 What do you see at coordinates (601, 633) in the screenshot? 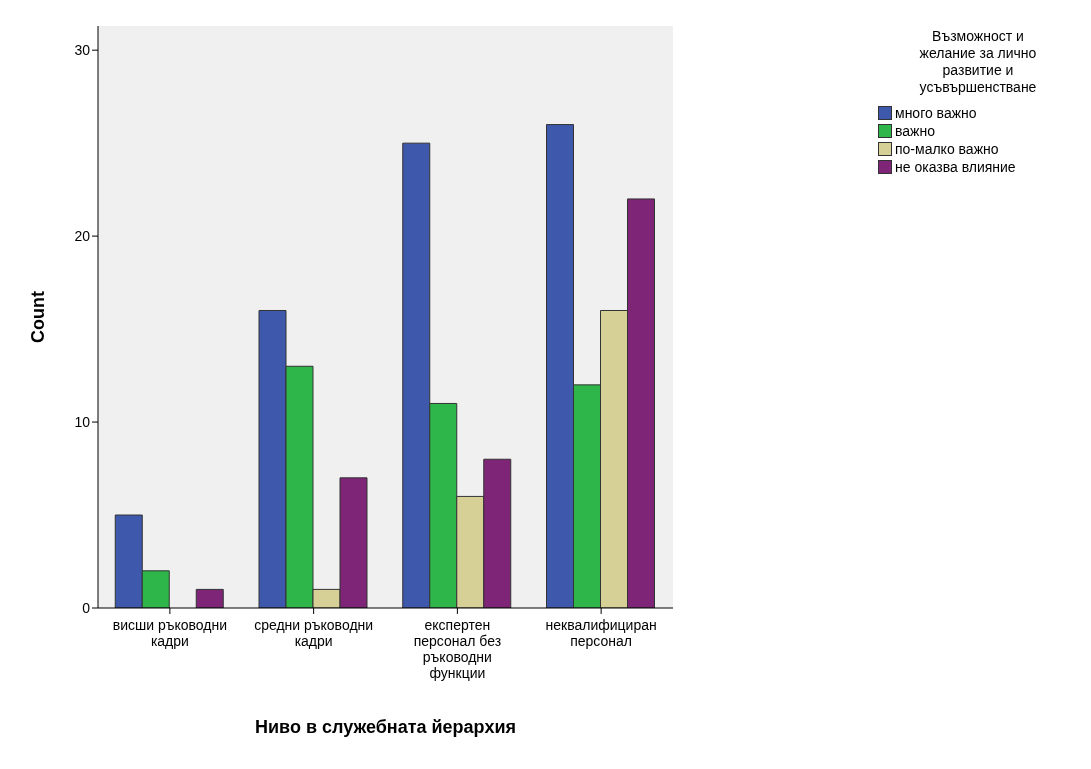
I see `x-tick-label: неквалифициран персонал` at bounding box center [601, 633].